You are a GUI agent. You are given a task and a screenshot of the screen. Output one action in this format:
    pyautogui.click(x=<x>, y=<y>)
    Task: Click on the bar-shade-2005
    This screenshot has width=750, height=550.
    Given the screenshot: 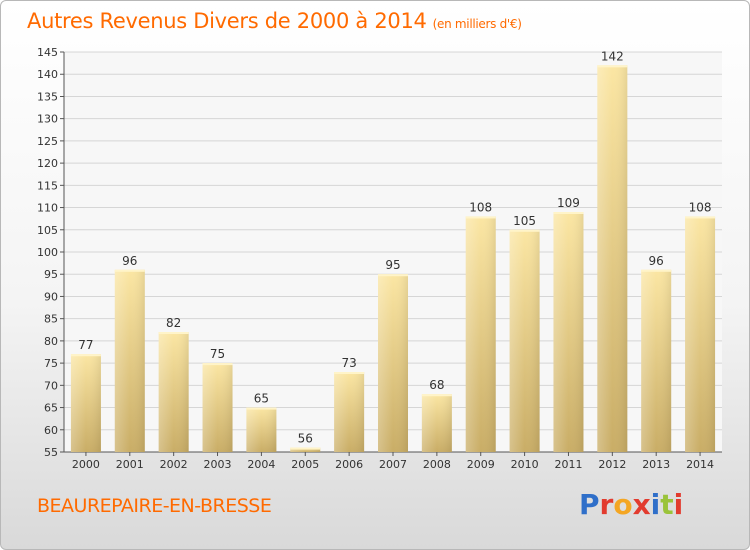 What is the action you would take?
    pyautogui.click(x=305, y=449)
    